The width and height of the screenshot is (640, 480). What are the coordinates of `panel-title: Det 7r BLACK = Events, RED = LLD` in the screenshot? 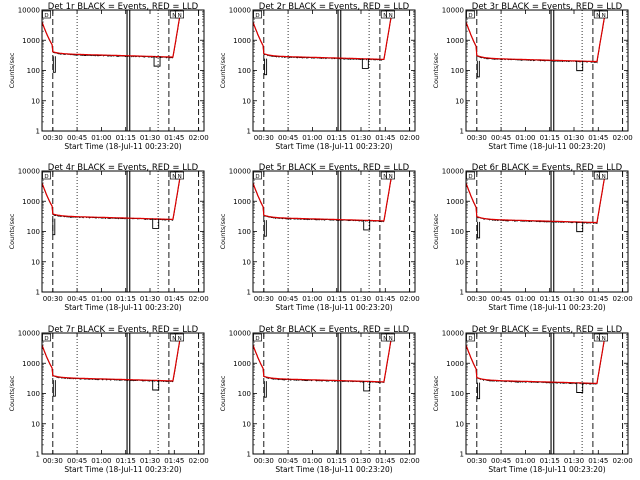 It's located at (123, 330).